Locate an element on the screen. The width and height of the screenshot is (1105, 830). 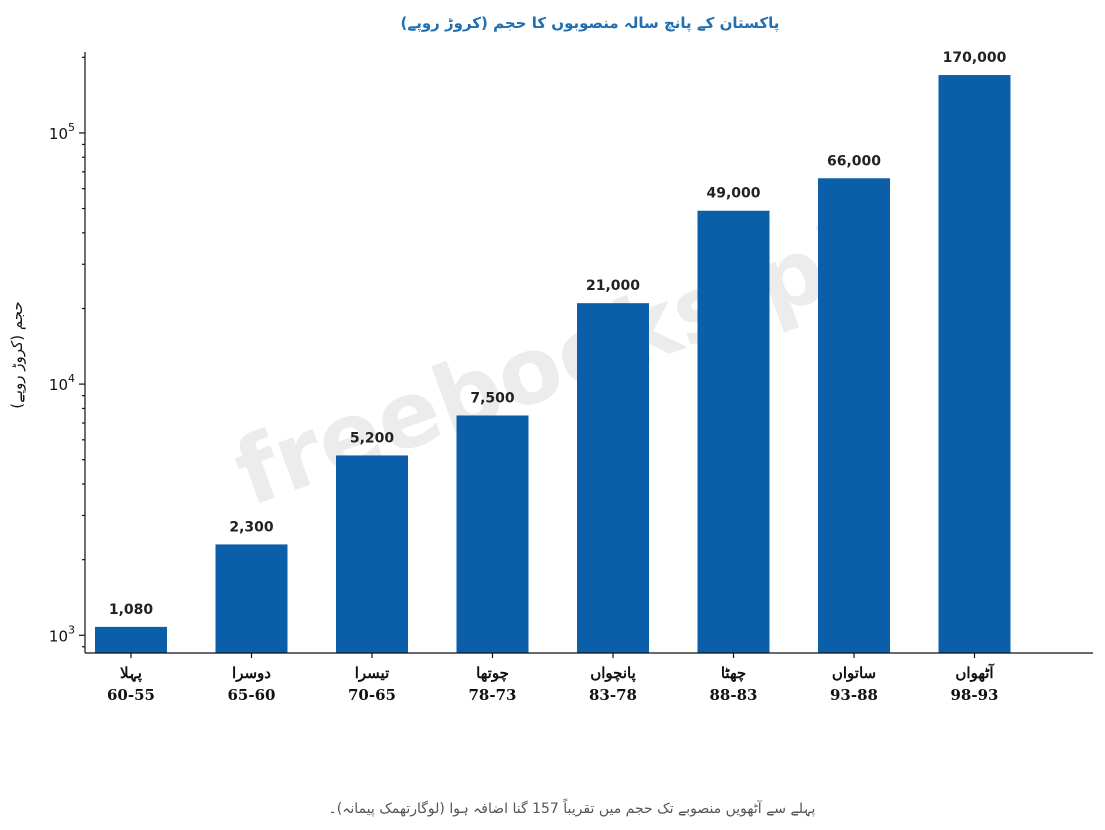
x-tick-label-years: 88-83 is located at coordinates (734, 695).